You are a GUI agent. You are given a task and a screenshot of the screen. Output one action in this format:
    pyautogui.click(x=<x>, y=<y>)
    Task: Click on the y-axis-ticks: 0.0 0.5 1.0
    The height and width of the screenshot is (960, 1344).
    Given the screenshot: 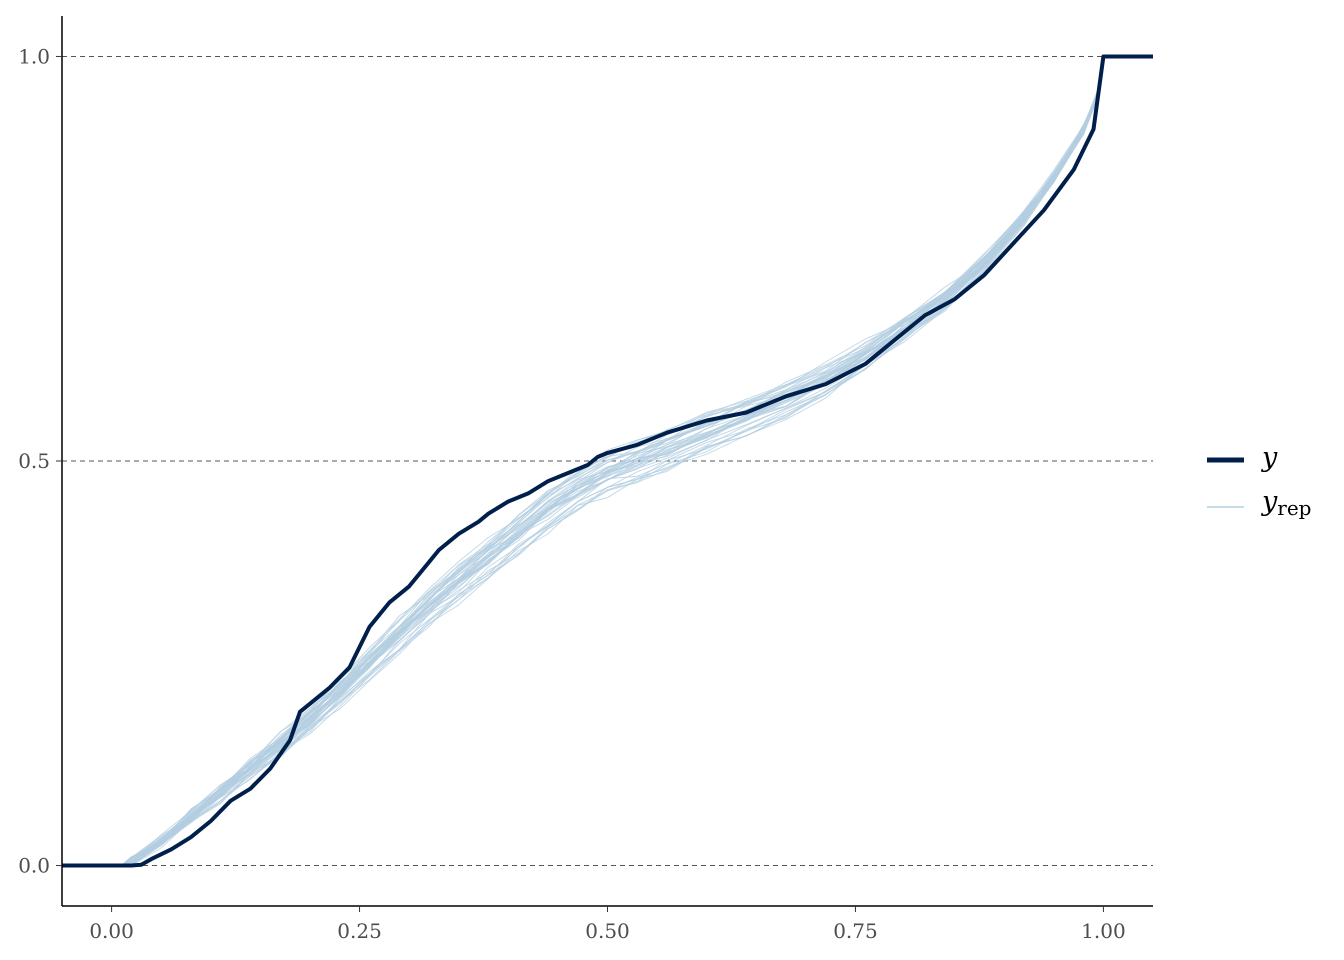 What is the action you would take?
    pyautogui.click(x=40, y=461)
    